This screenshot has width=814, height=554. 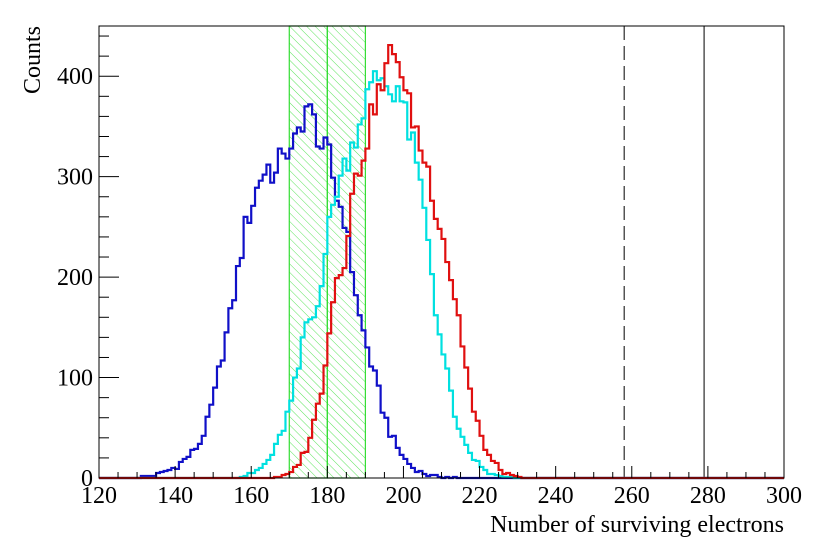 I want to click on y-tick-label: 100, so click(x=75, y=379).